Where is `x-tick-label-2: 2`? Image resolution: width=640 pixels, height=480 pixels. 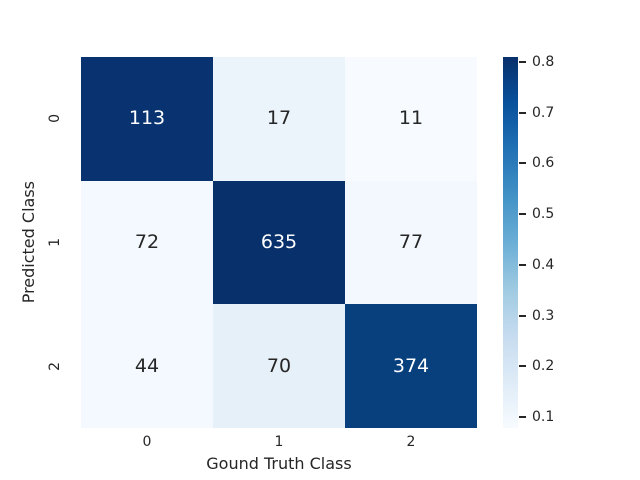 x-tick-label-2: 2 is located at coordinates (411, 442).